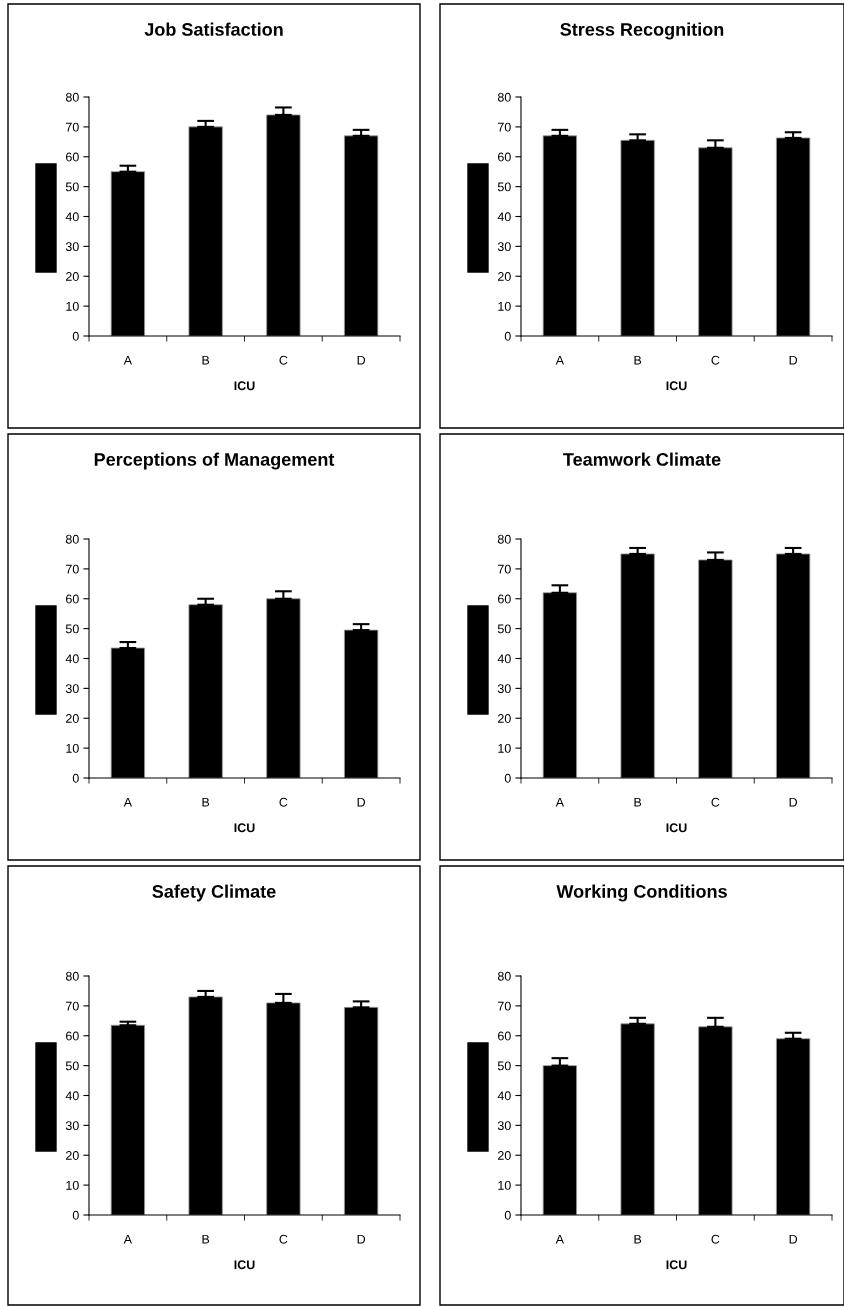  I want to click on chart-title: Working Conditions, so click(641, 893).